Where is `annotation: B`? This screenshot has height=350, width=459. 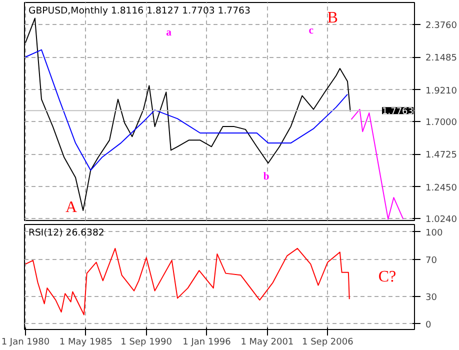
annotation: B is located at coordinates (332, 17).